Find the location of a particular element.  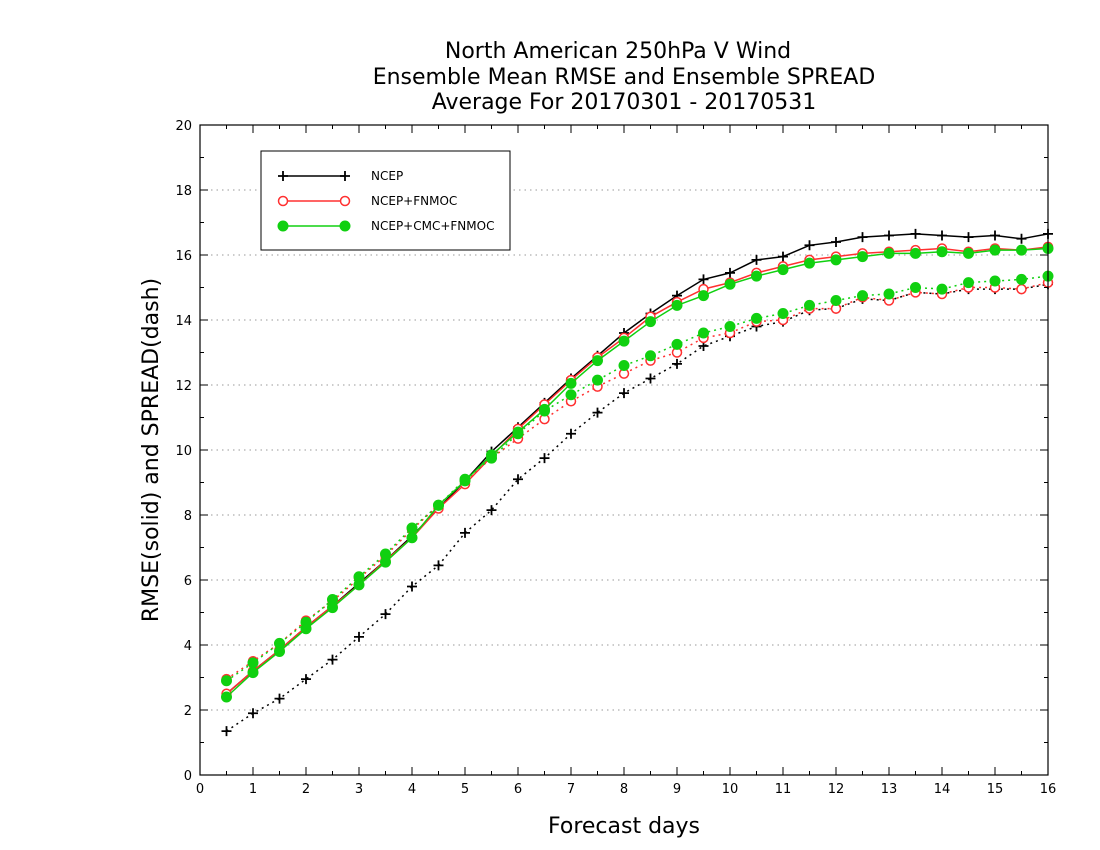

legend: NCEP NCEP+FNMOC NCEP+CMC+FNMOC is located at coordinates (385, 200).